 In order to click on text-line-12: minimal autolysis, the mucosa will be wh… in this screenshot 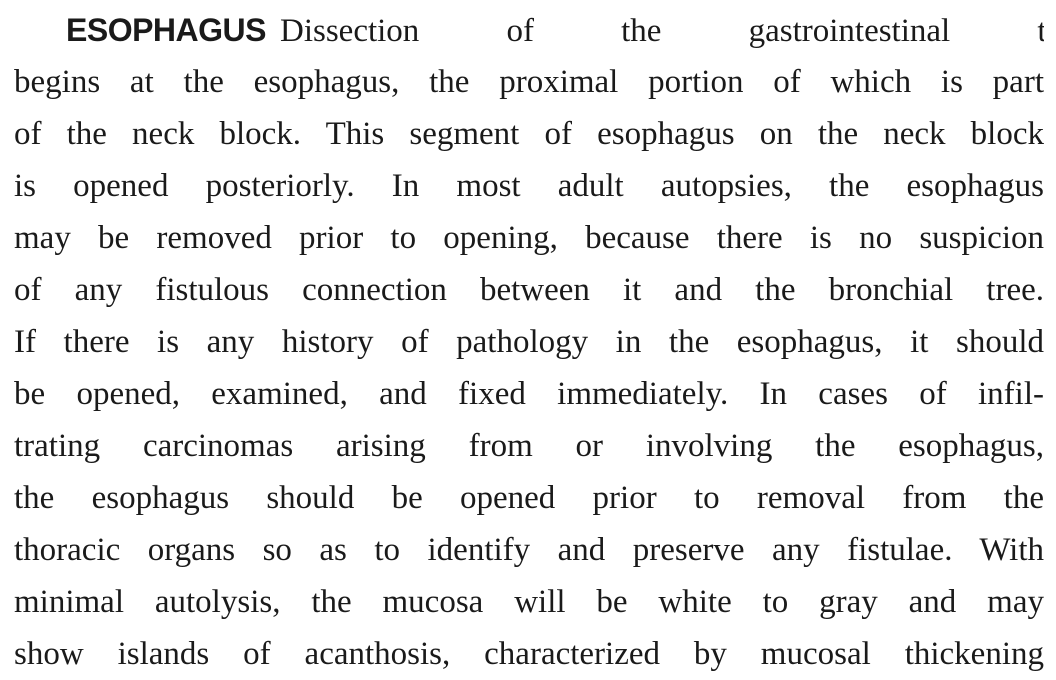, I will do `click(529, 602)`.